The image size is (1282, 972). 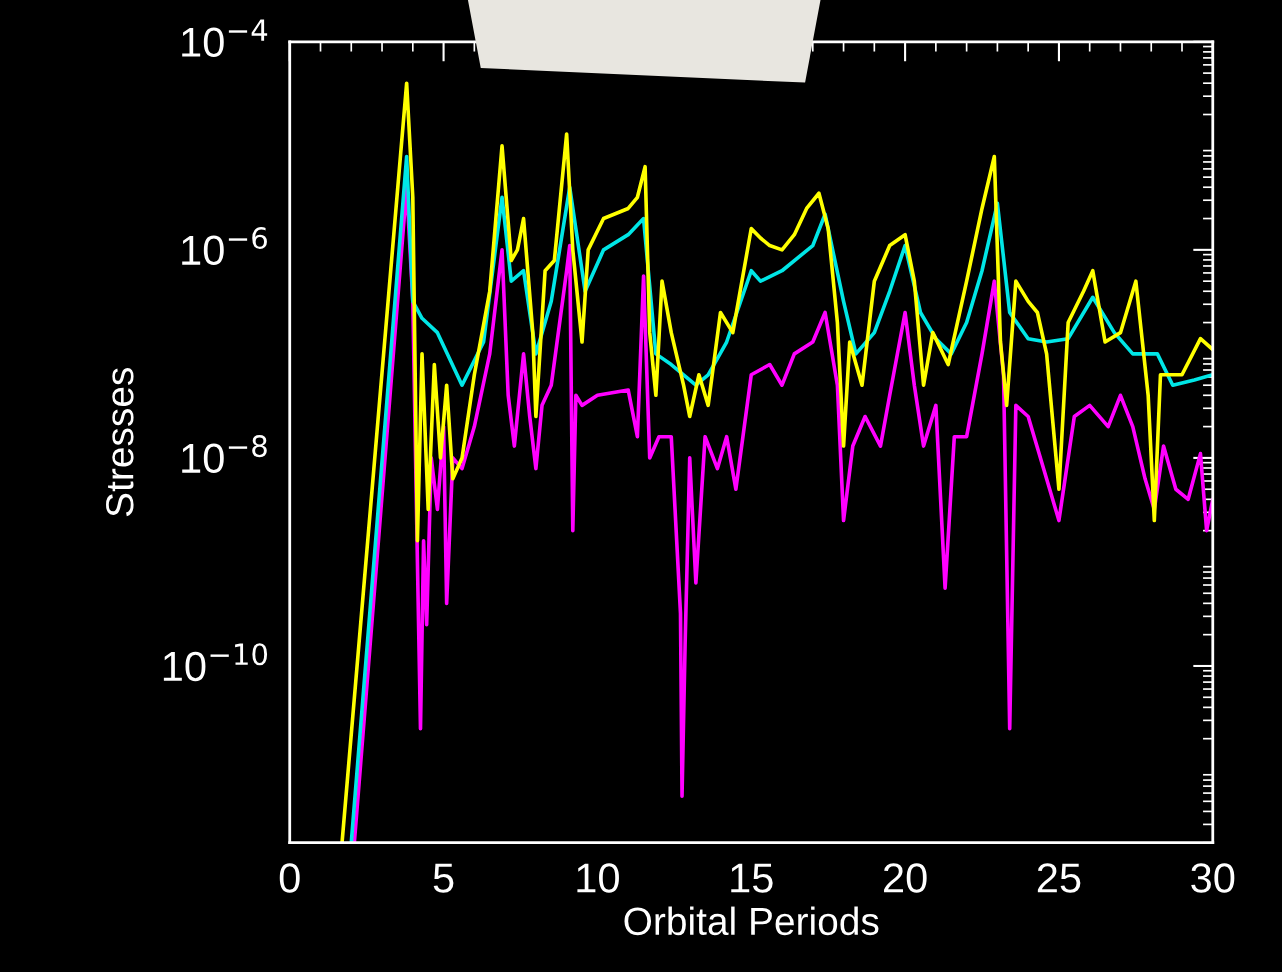 What do you see at coordinates (225, 38) in the screenshot?
I see `y-tick-label: 10$^{−4}$` at bounding box center [225, 38].